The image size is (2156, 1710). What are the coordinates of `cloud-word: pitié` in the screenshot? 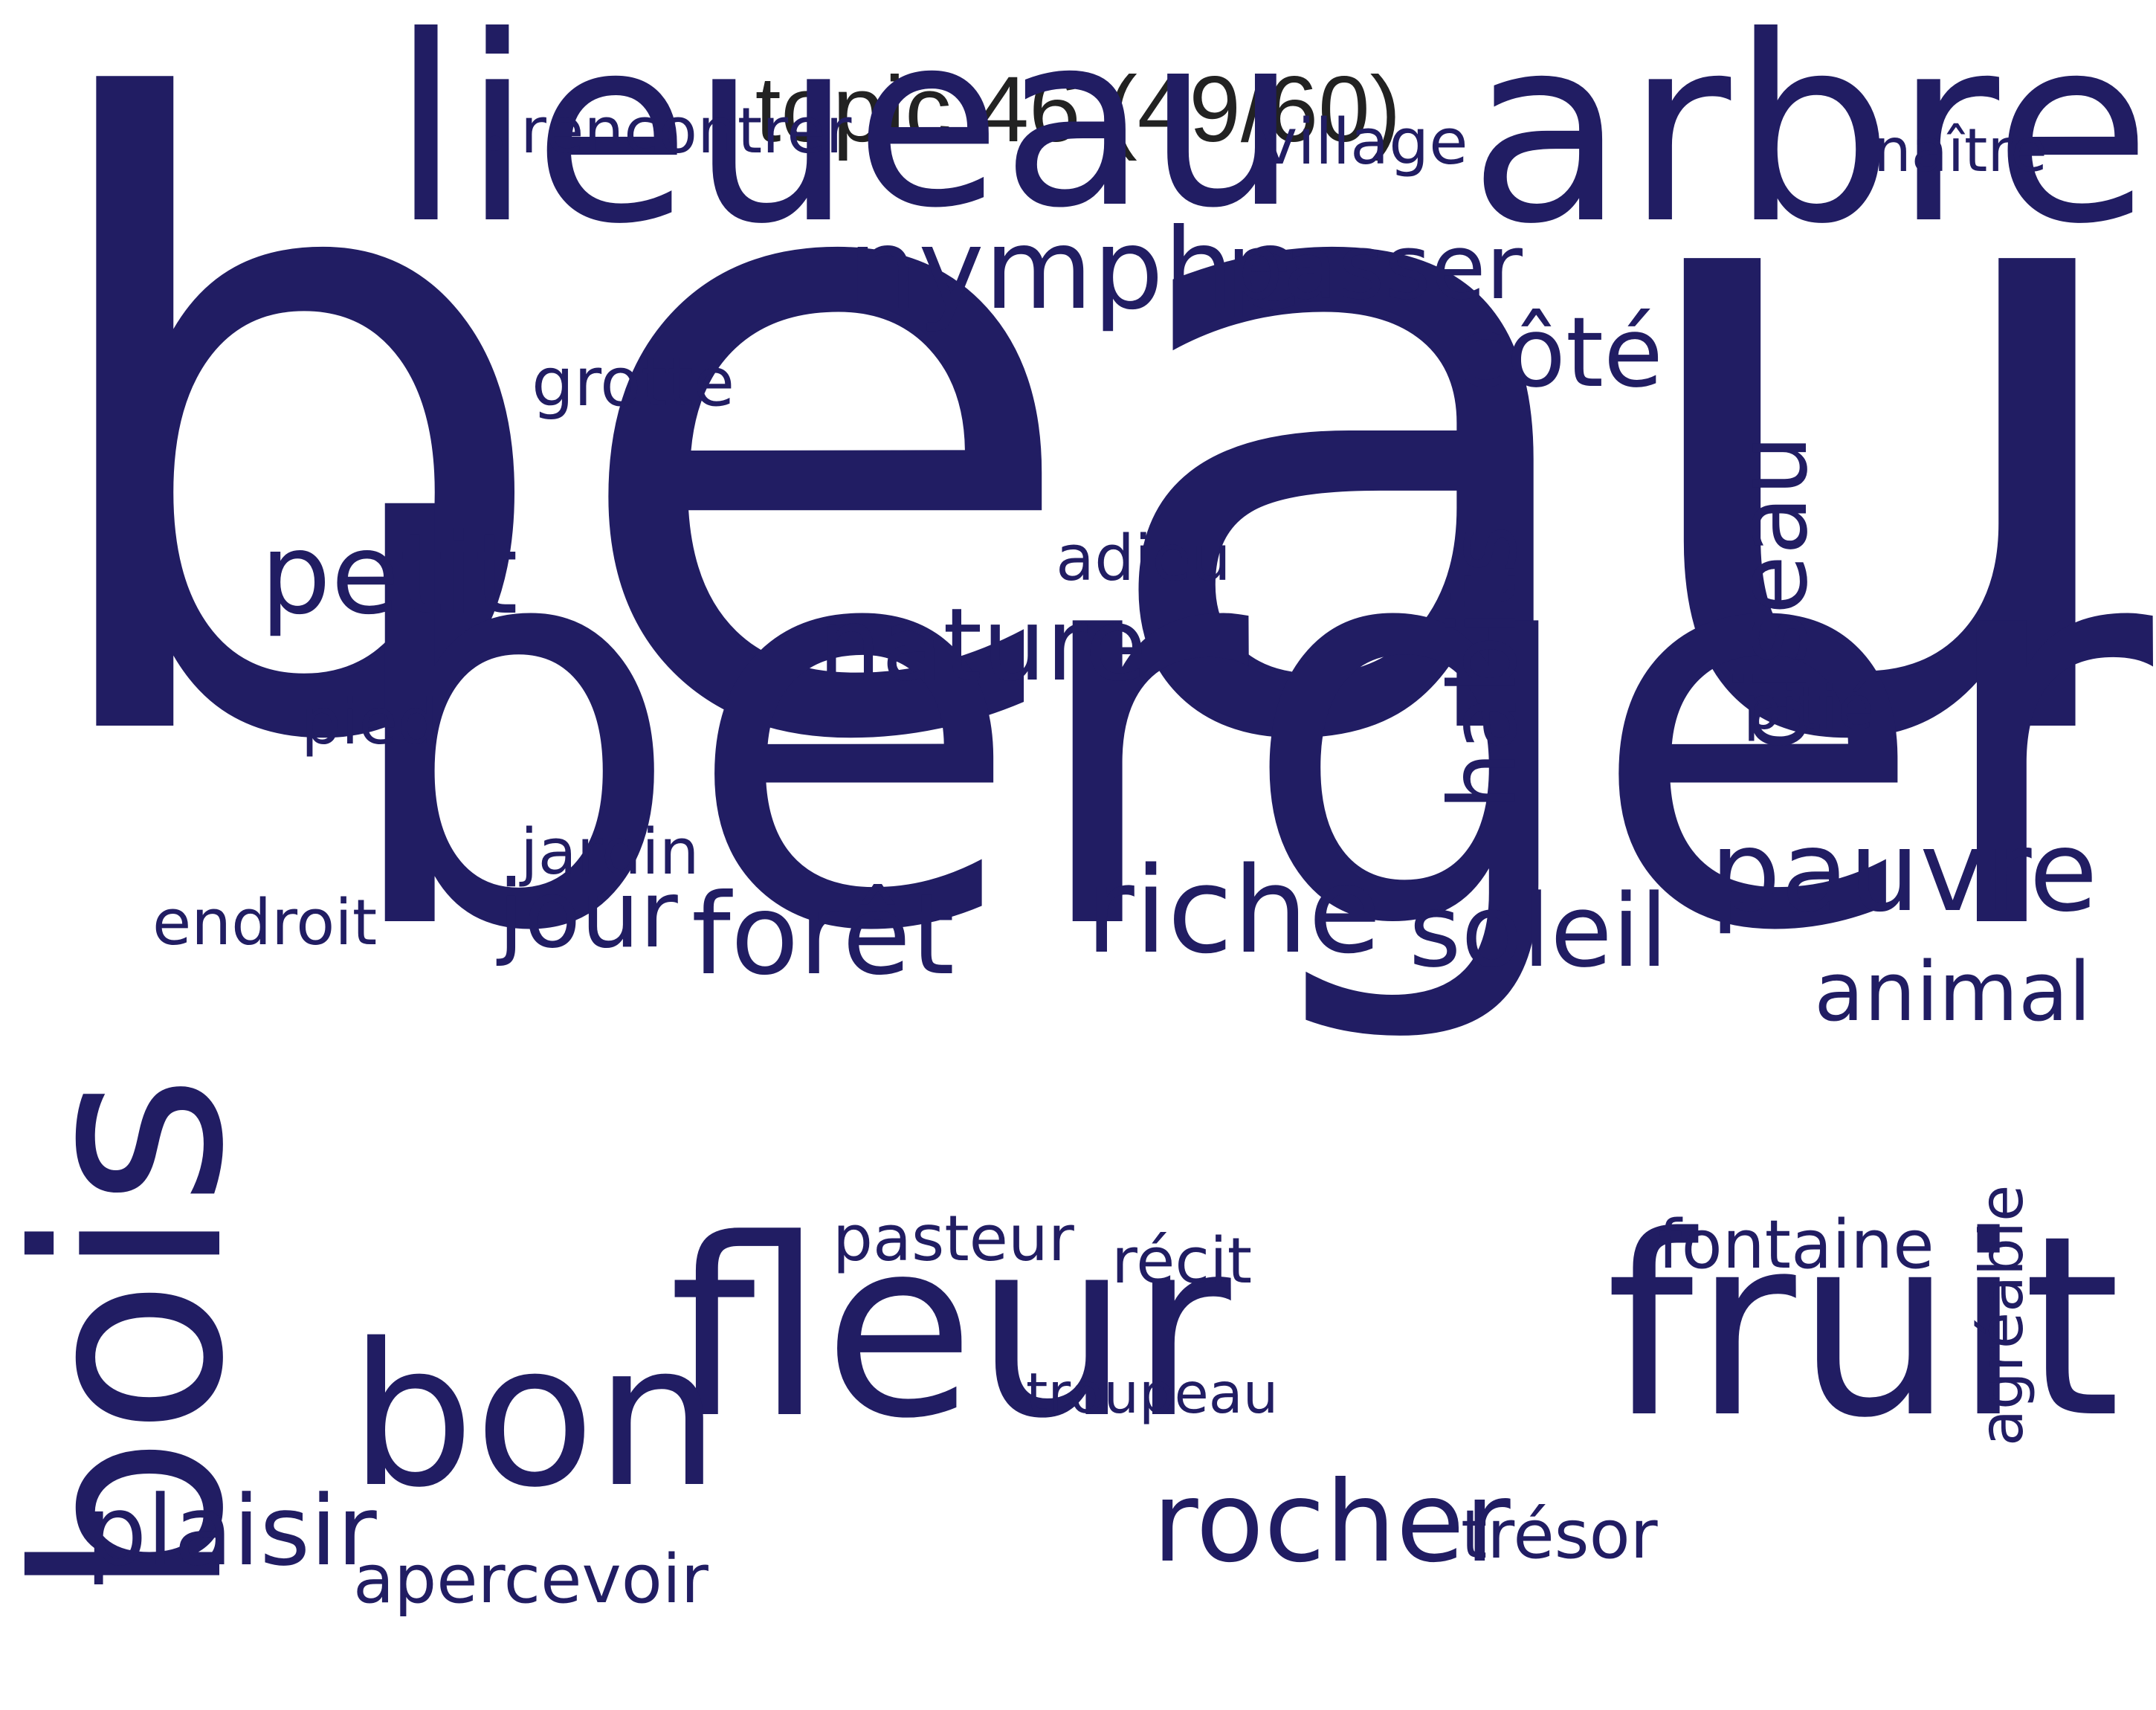 It's located at (1808, 708).